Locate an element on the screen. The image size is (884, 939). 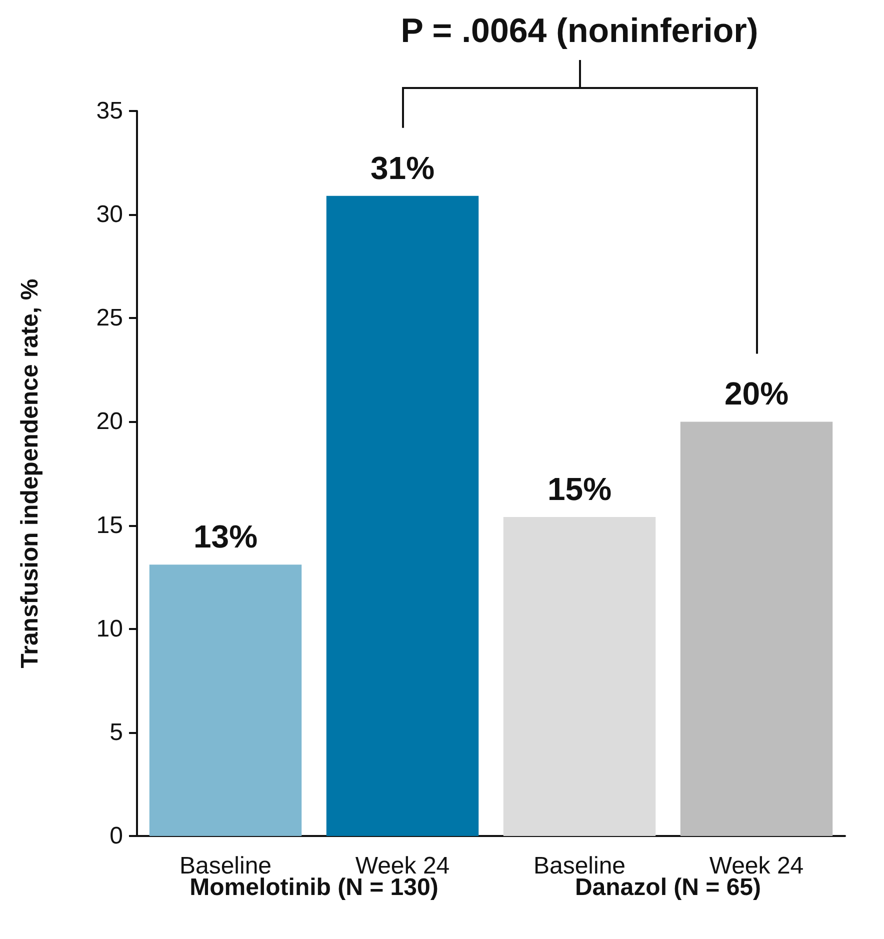
text: P = .0064 (noninferior) is located at coordinates (580, 31).